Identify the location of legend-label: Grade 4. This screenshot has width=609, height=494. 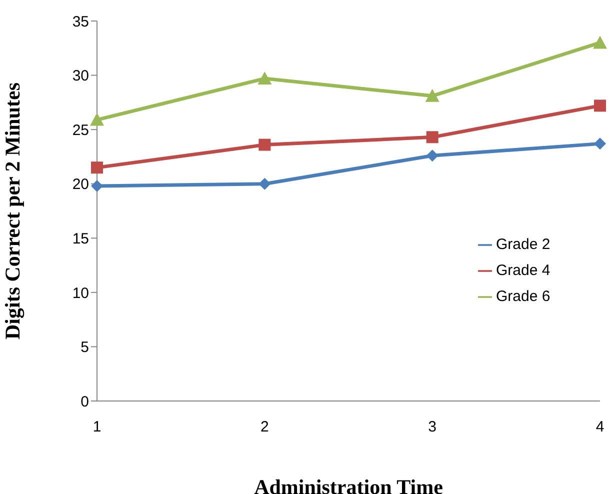
(523, 270).